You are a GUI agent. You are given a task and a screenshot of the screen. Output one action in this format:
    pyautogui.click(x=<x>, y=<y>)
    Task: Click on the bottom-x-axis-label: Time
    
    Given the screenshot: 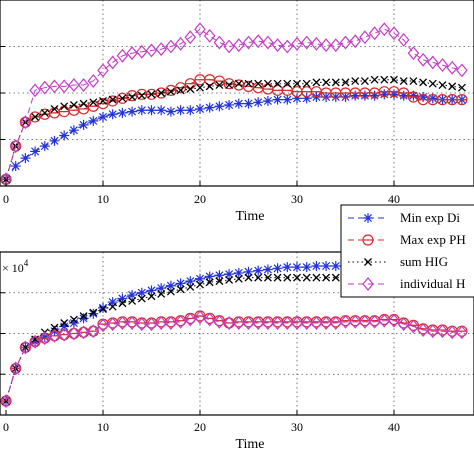 What is the action you would take?
    pyautogui.click(x=249, y=444)
    